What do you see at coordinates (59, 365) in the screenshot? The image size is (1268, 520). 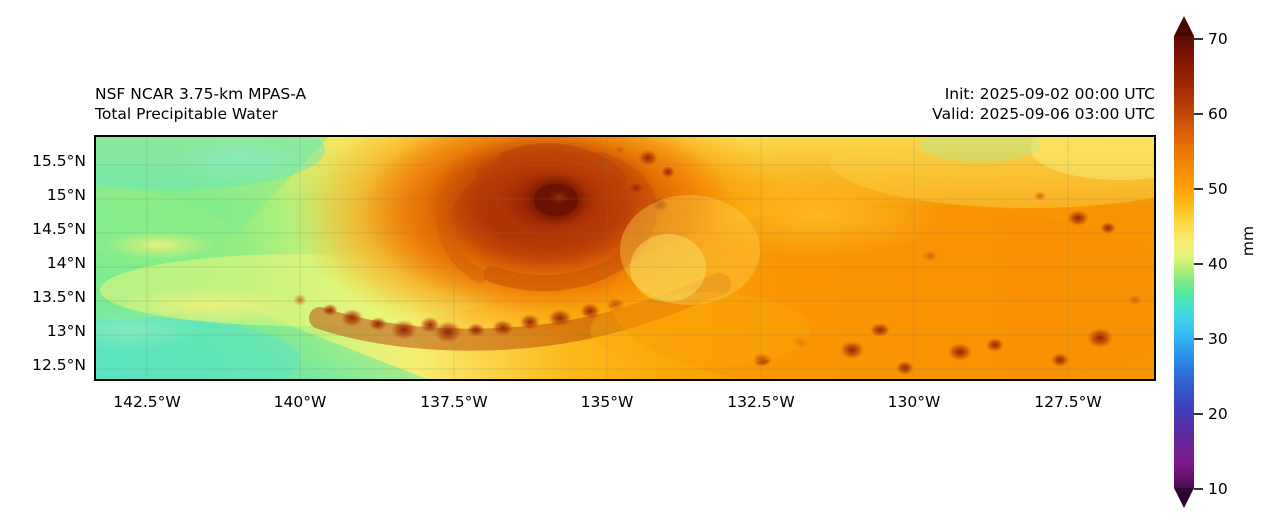 I see `ytick-label-6: 12.5°N` at bounding box center [59, 365].